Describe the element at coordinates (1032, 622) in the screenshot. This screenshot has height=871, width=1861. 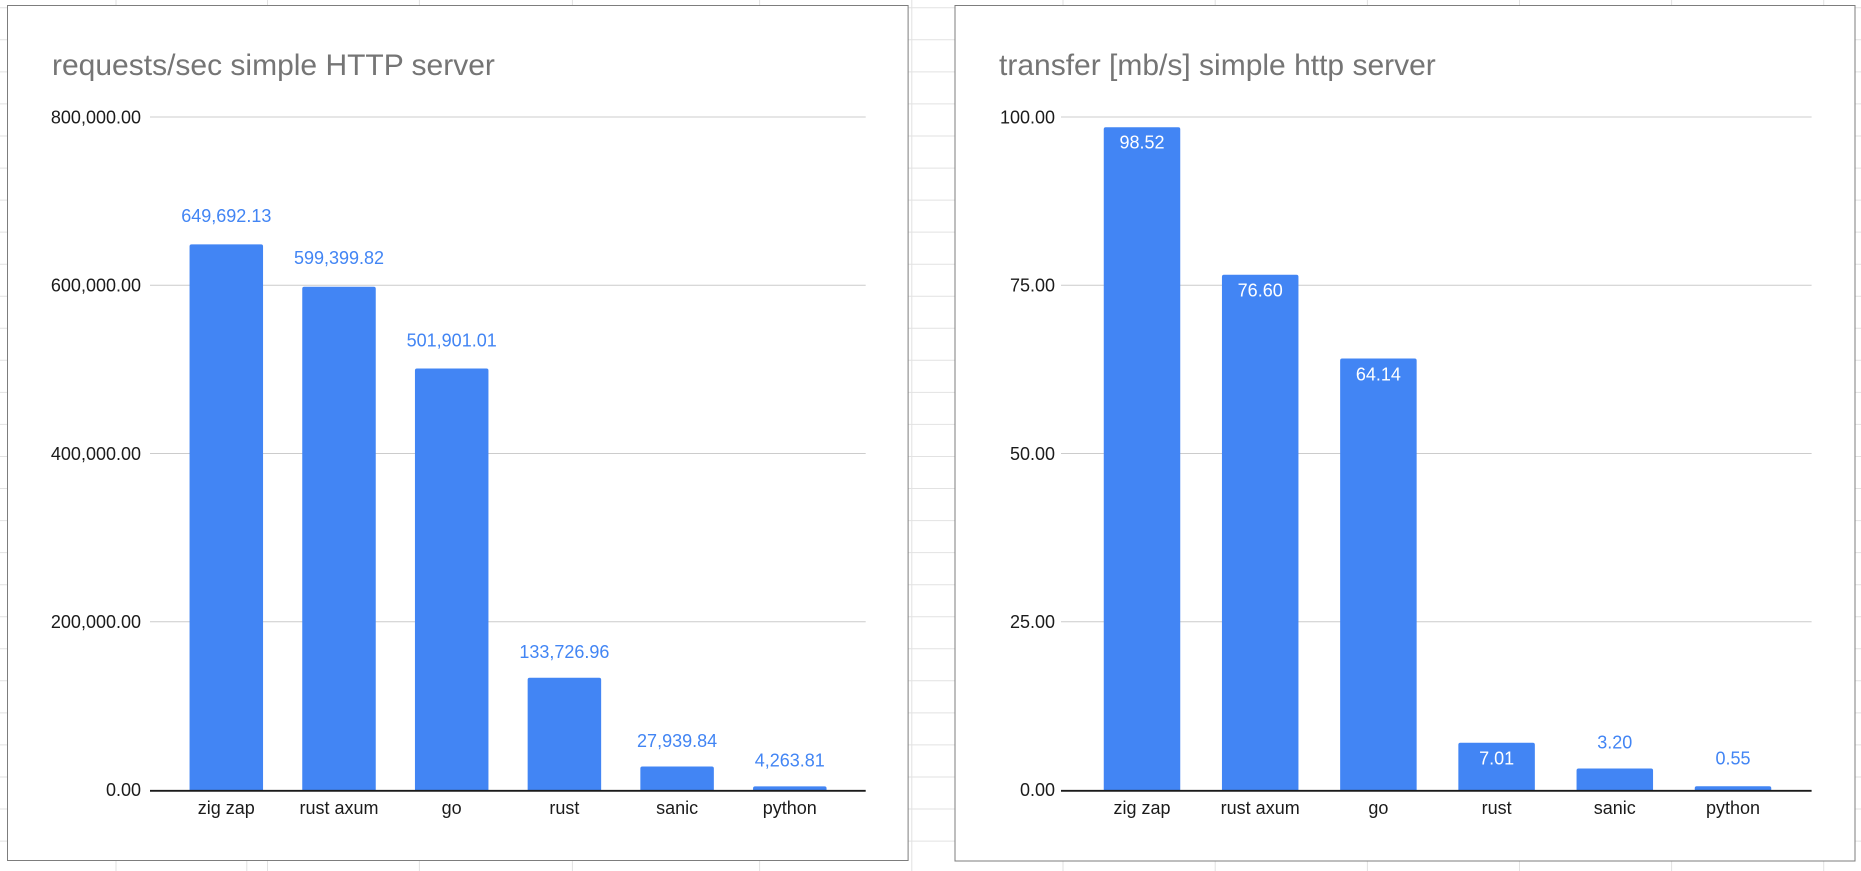
I see `svg-text: 25.00` at that location.